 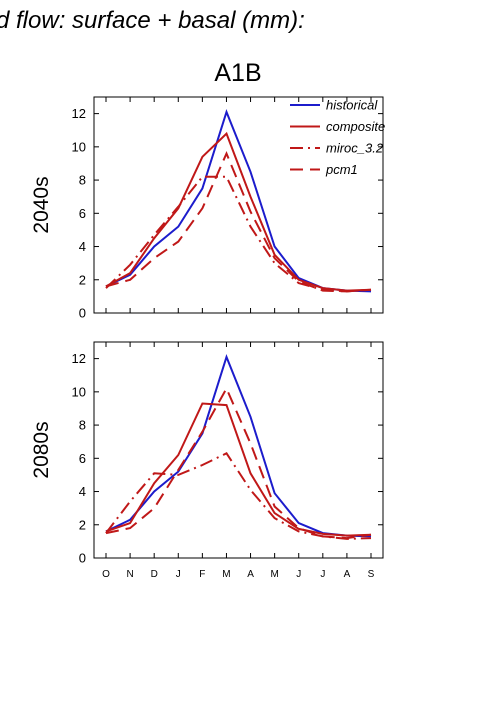 What do you see at coordinates (352, 105) in the screenshot?
I see `legend-label: historical` at bounding box center [352, 105].